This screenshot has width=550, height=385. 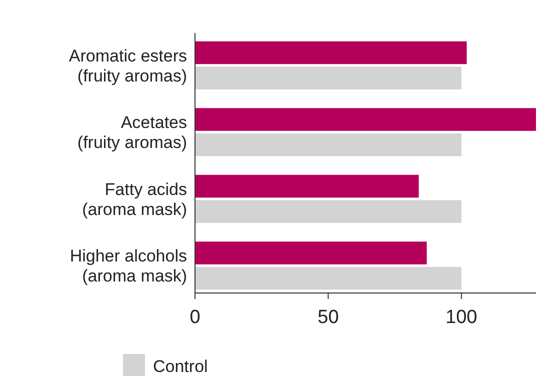 I want to click on y-tick-label: Higher alcohols (aroma mask), so click(x=128, y=266).